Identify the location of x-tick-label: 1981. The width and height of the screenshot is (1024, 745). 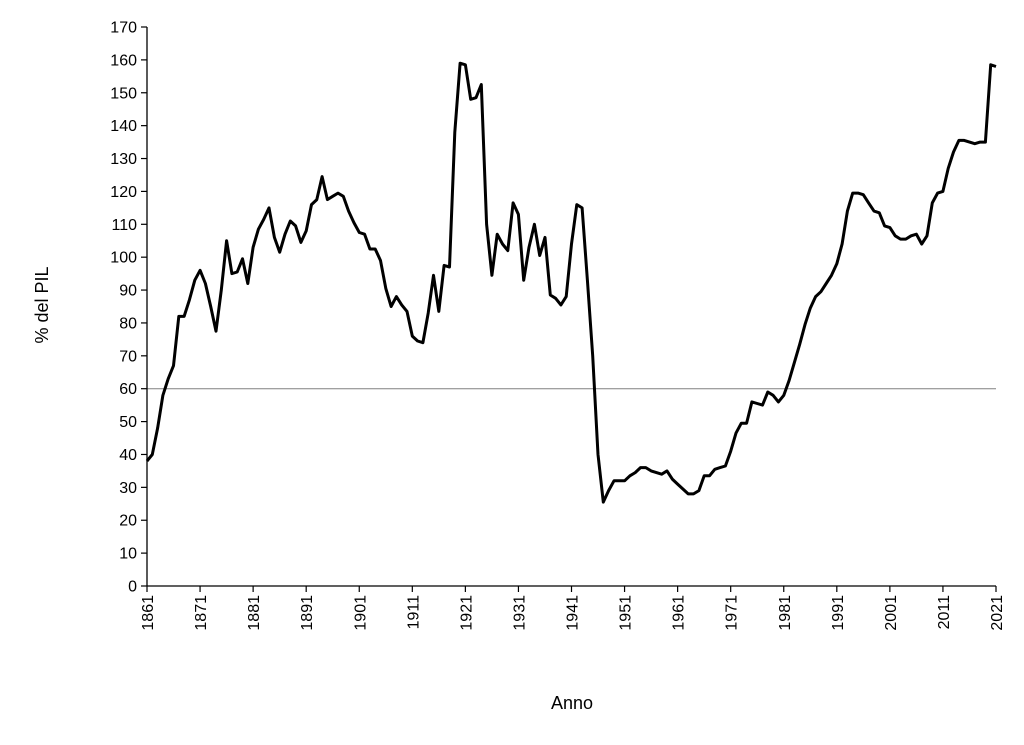
(785, 613).